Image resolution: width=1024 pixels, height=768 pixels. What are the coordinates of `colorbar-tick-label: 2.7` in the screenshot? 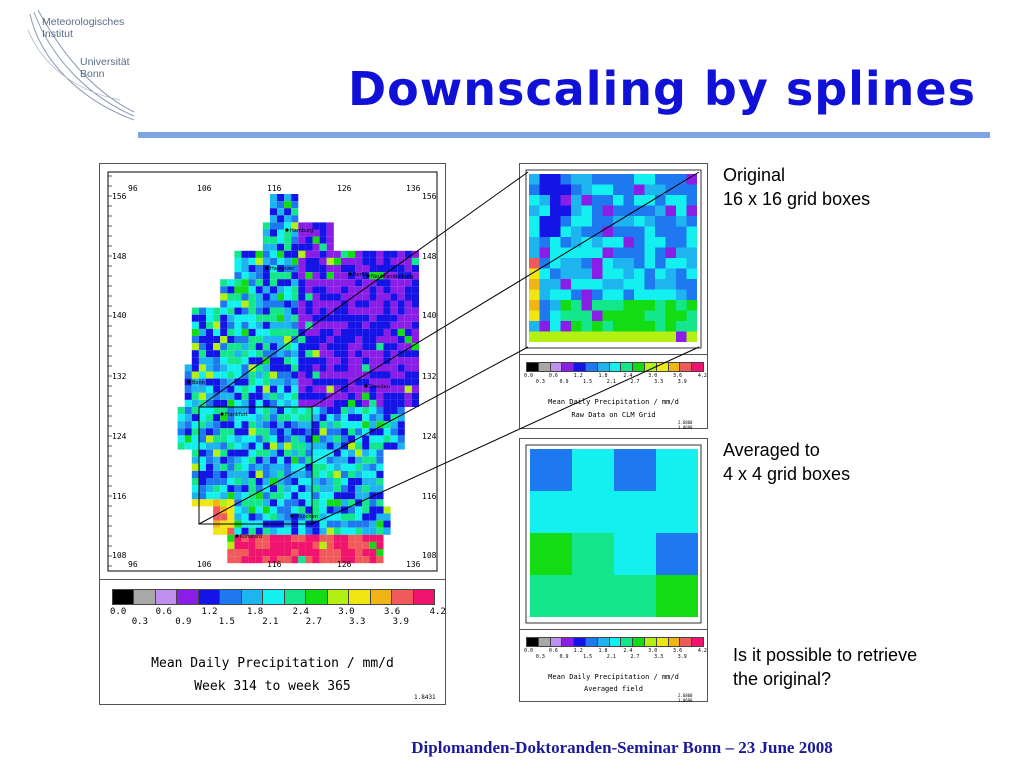 It's located at (313, 622).